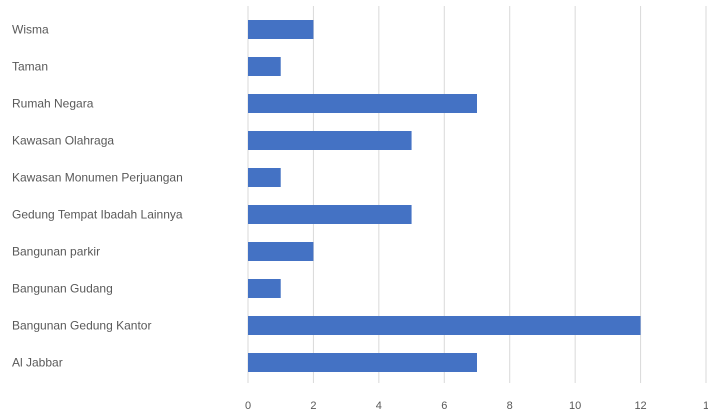 This screenshot has height=419, width=708. Describe the element at coordinates (63, 141) in the screenshot. I see `category-label: Kawasan Olahraga` at that location.